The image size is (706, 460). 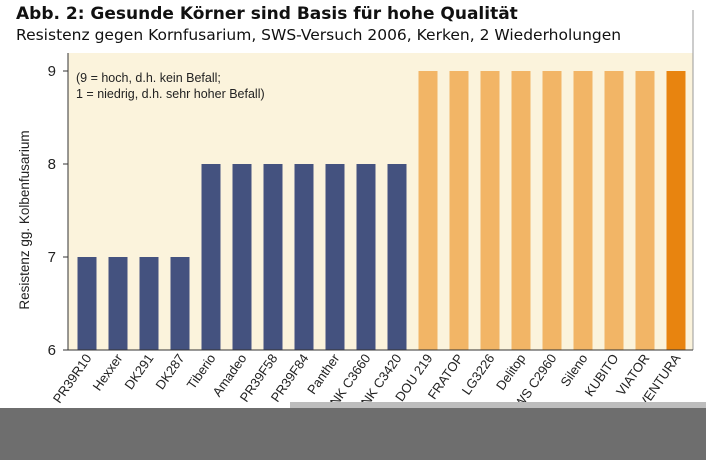 I want to click on bar-pr39f84, so click(x=304, y=257).